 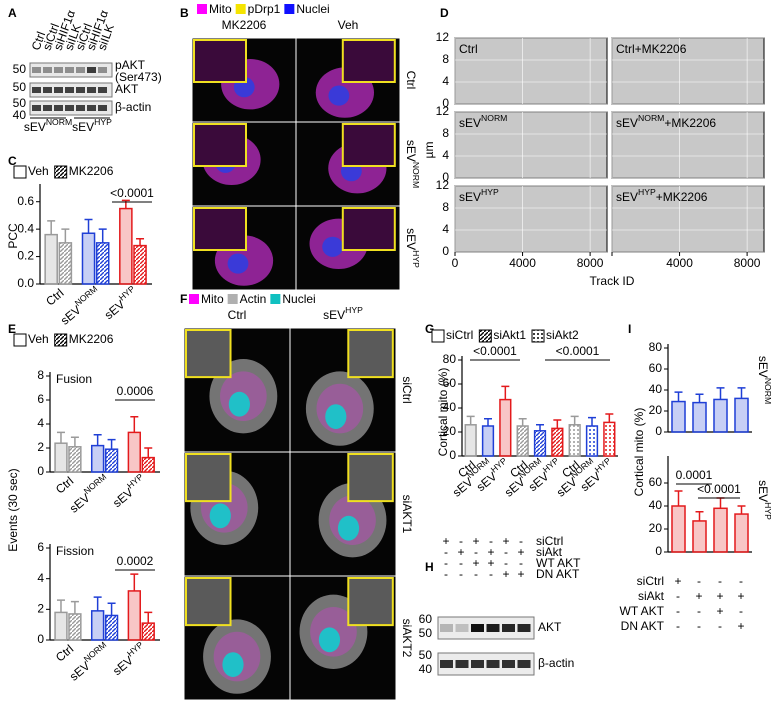 What do you see at coordinates (486, 664) in the screenshot?
I see `blot-strip` at bounding box center [486, 664].